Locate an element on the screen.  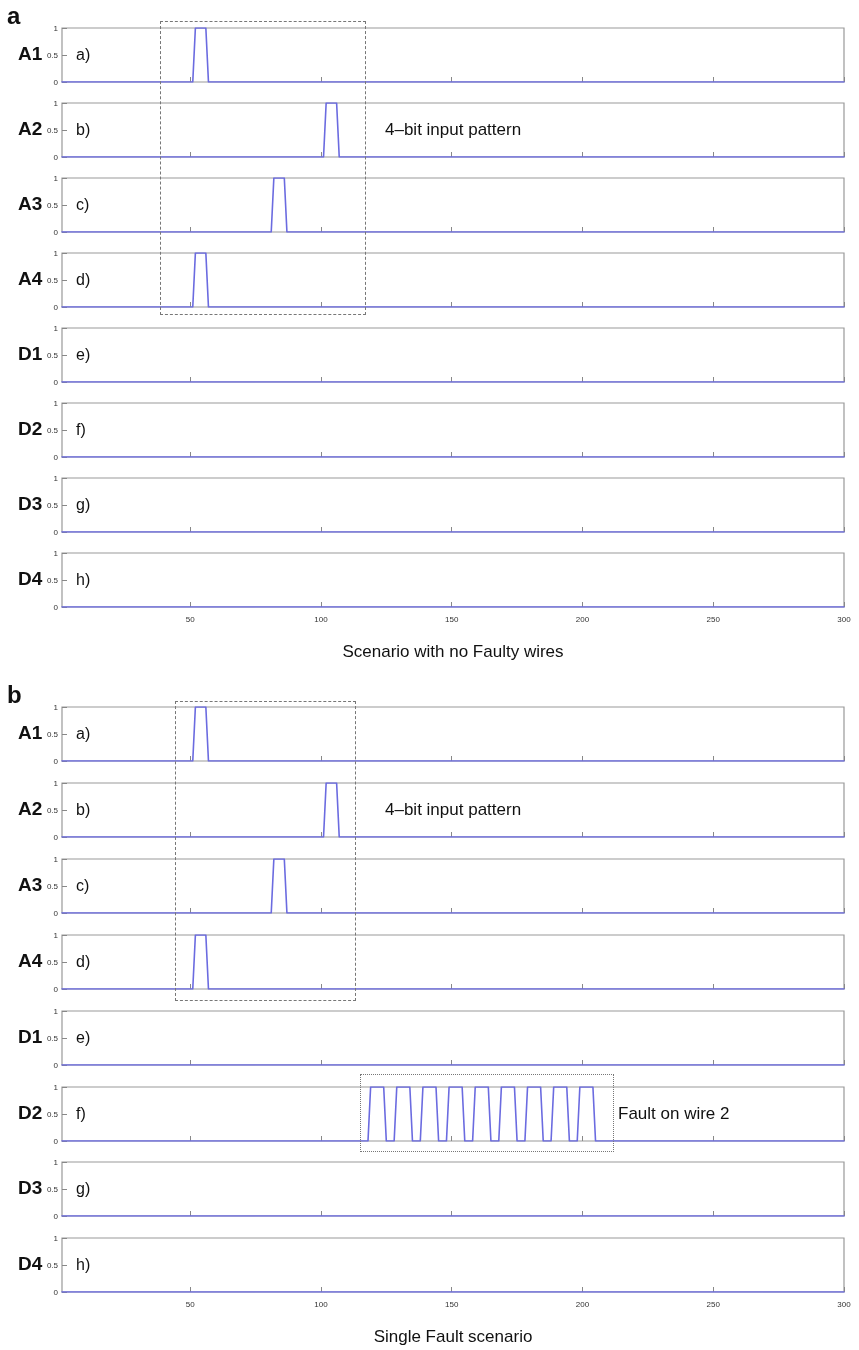
chart-title: b is located at coordinates (14, 694).